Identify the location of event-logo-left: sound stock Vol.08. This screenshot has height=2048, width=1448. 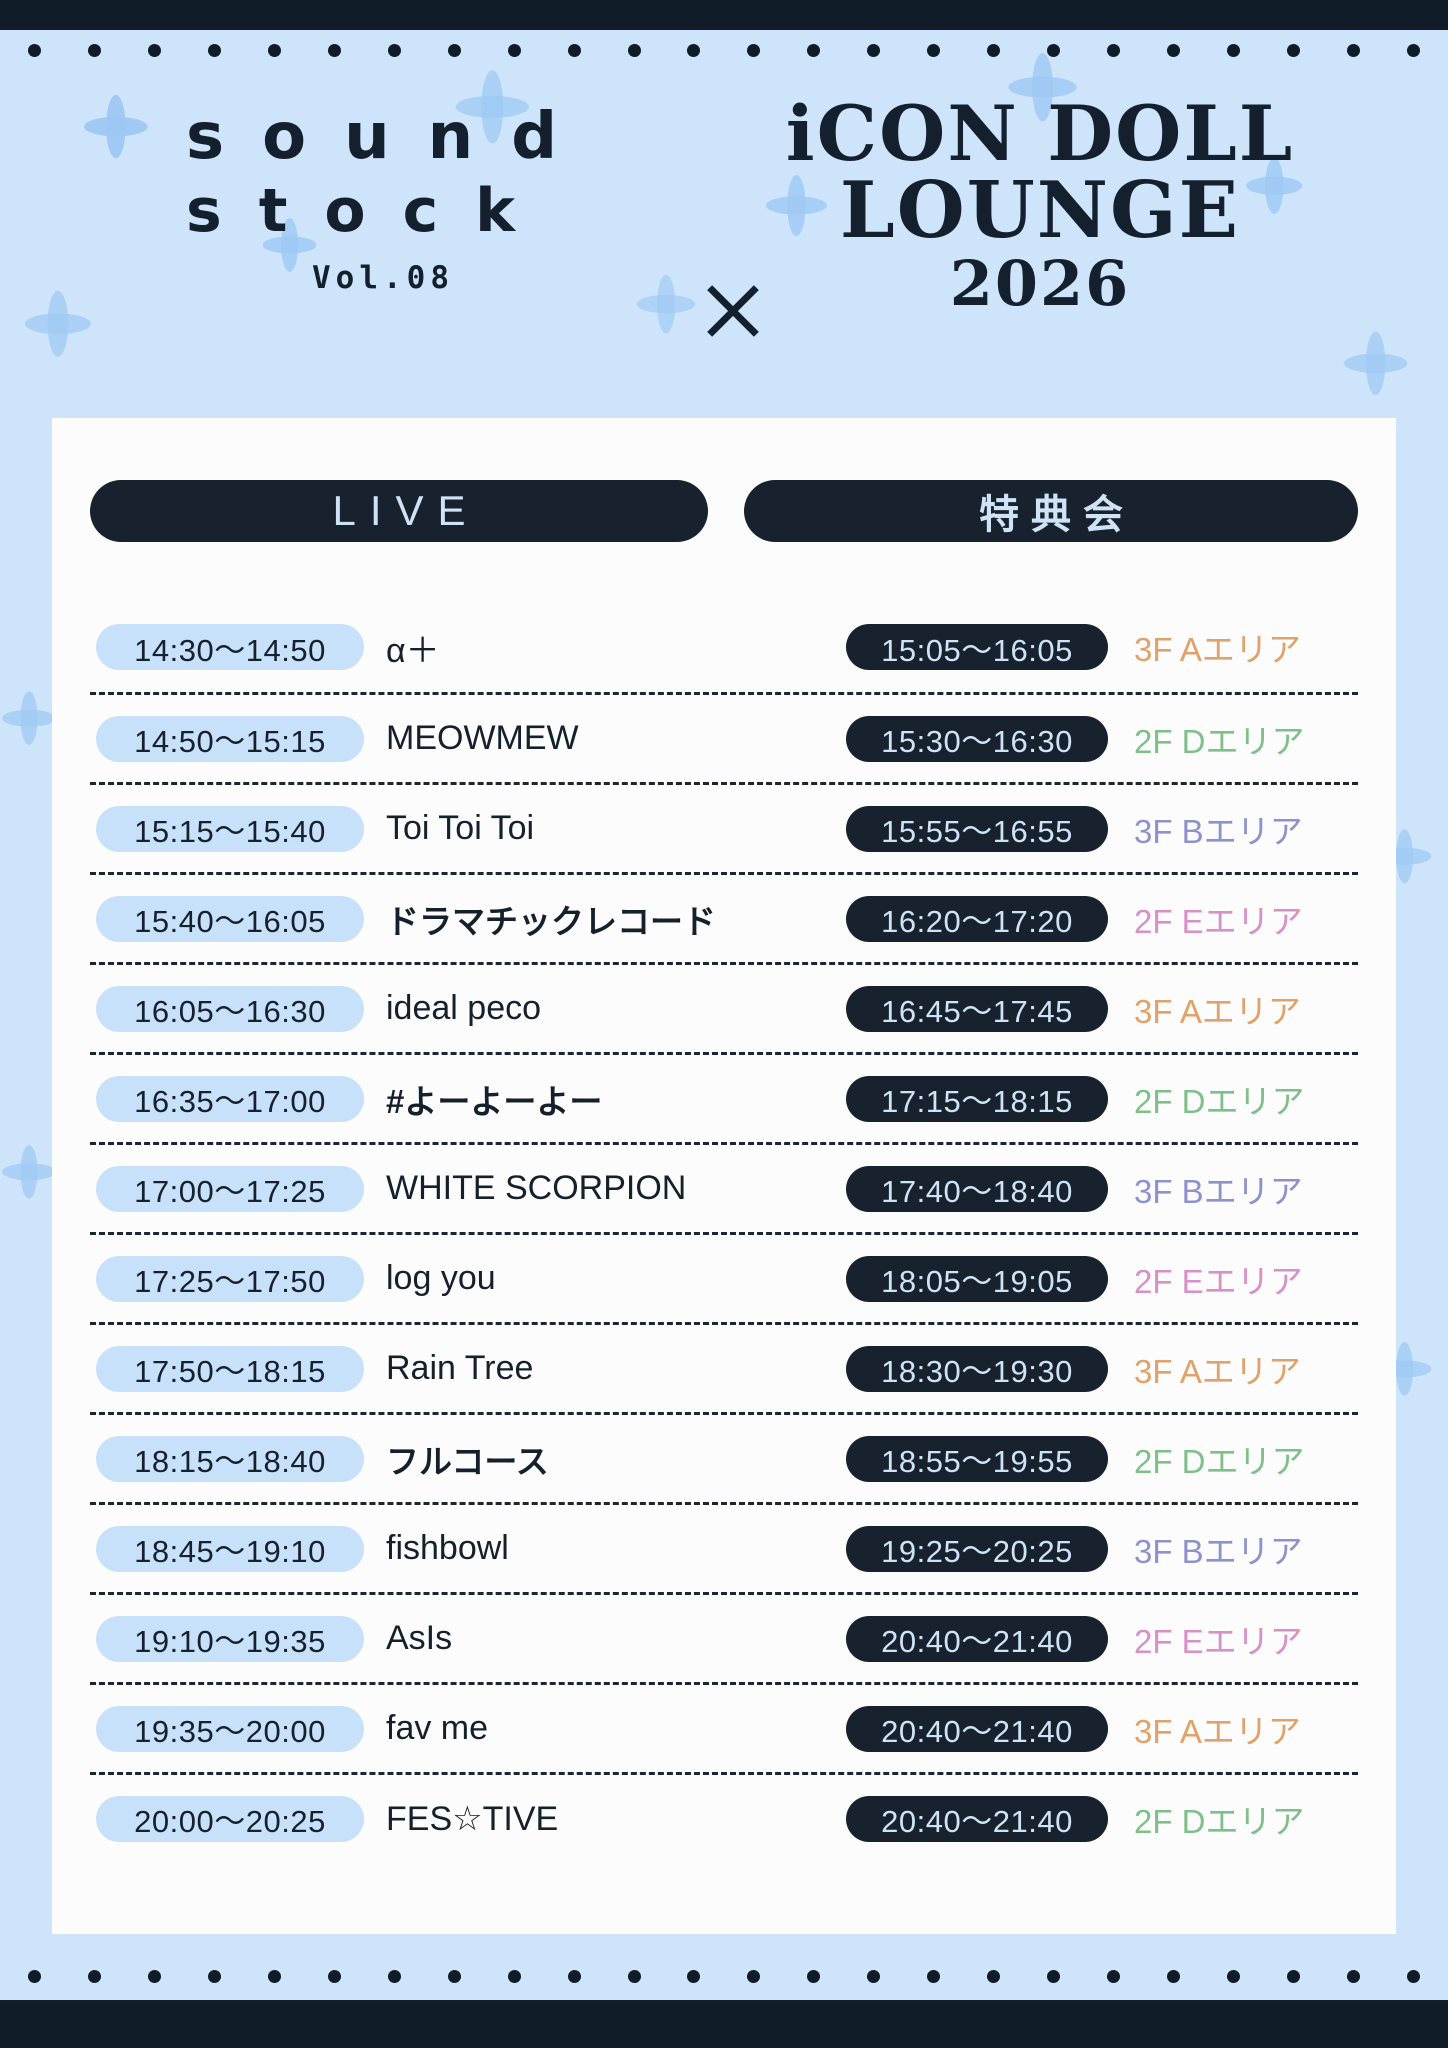
(390, 198).